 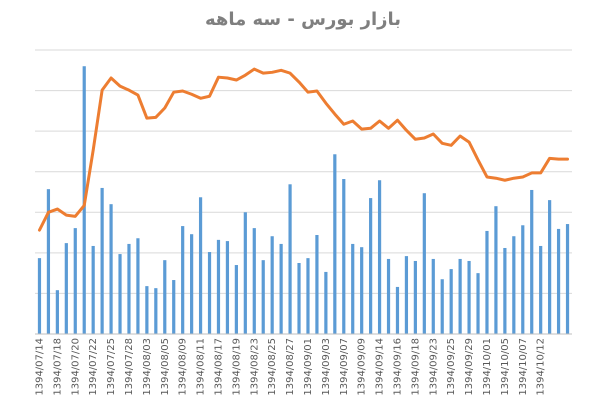 What do you see at coordinates (380, 367) in the screenshot?
I see `x-tick-label: 1394/09/14` at bounding box center [380, 367].